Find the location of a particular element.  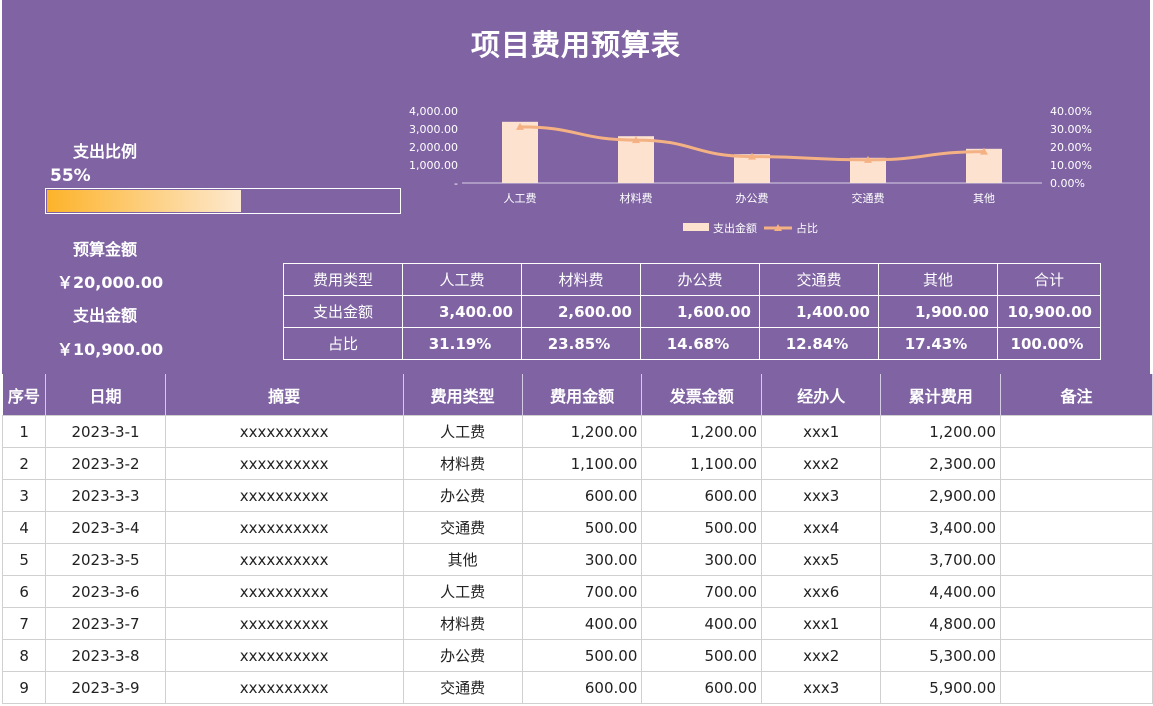

table-cell: 2,900.00 is located at coordinates (941, 495).